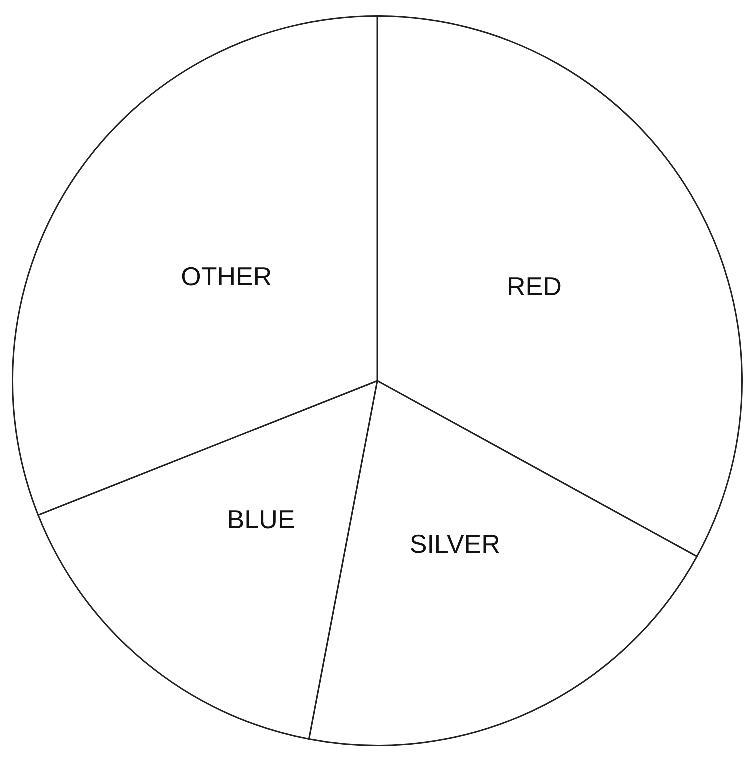  Describe the element at coordinates (226, 277) in the screenshot. I see `slice-label: OTHER` at that location.